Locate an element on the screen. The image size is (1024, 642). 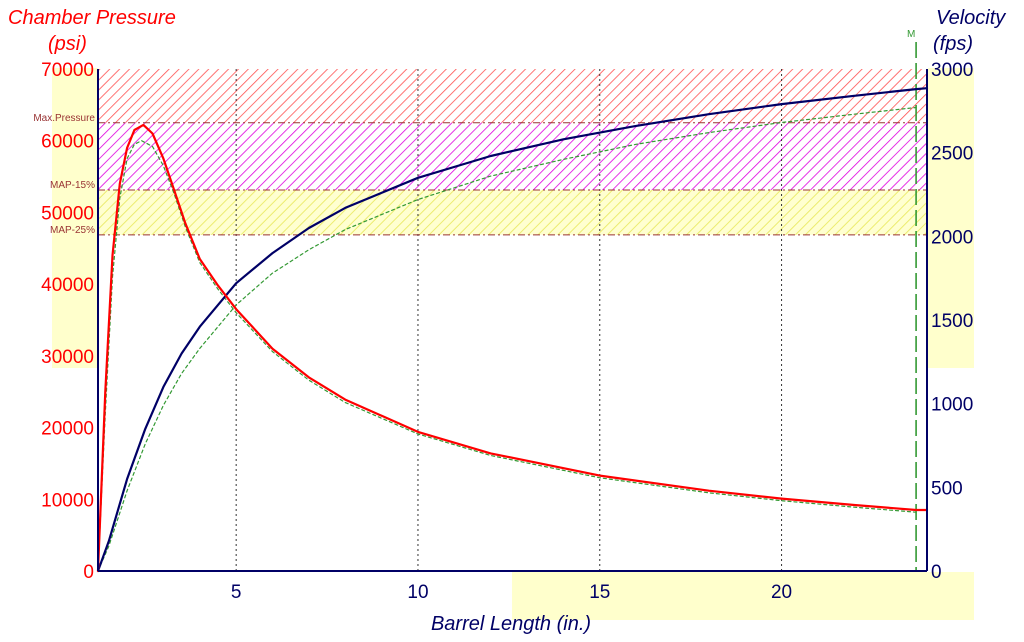
highlight-left-axis is located at coordinates (75, 218).